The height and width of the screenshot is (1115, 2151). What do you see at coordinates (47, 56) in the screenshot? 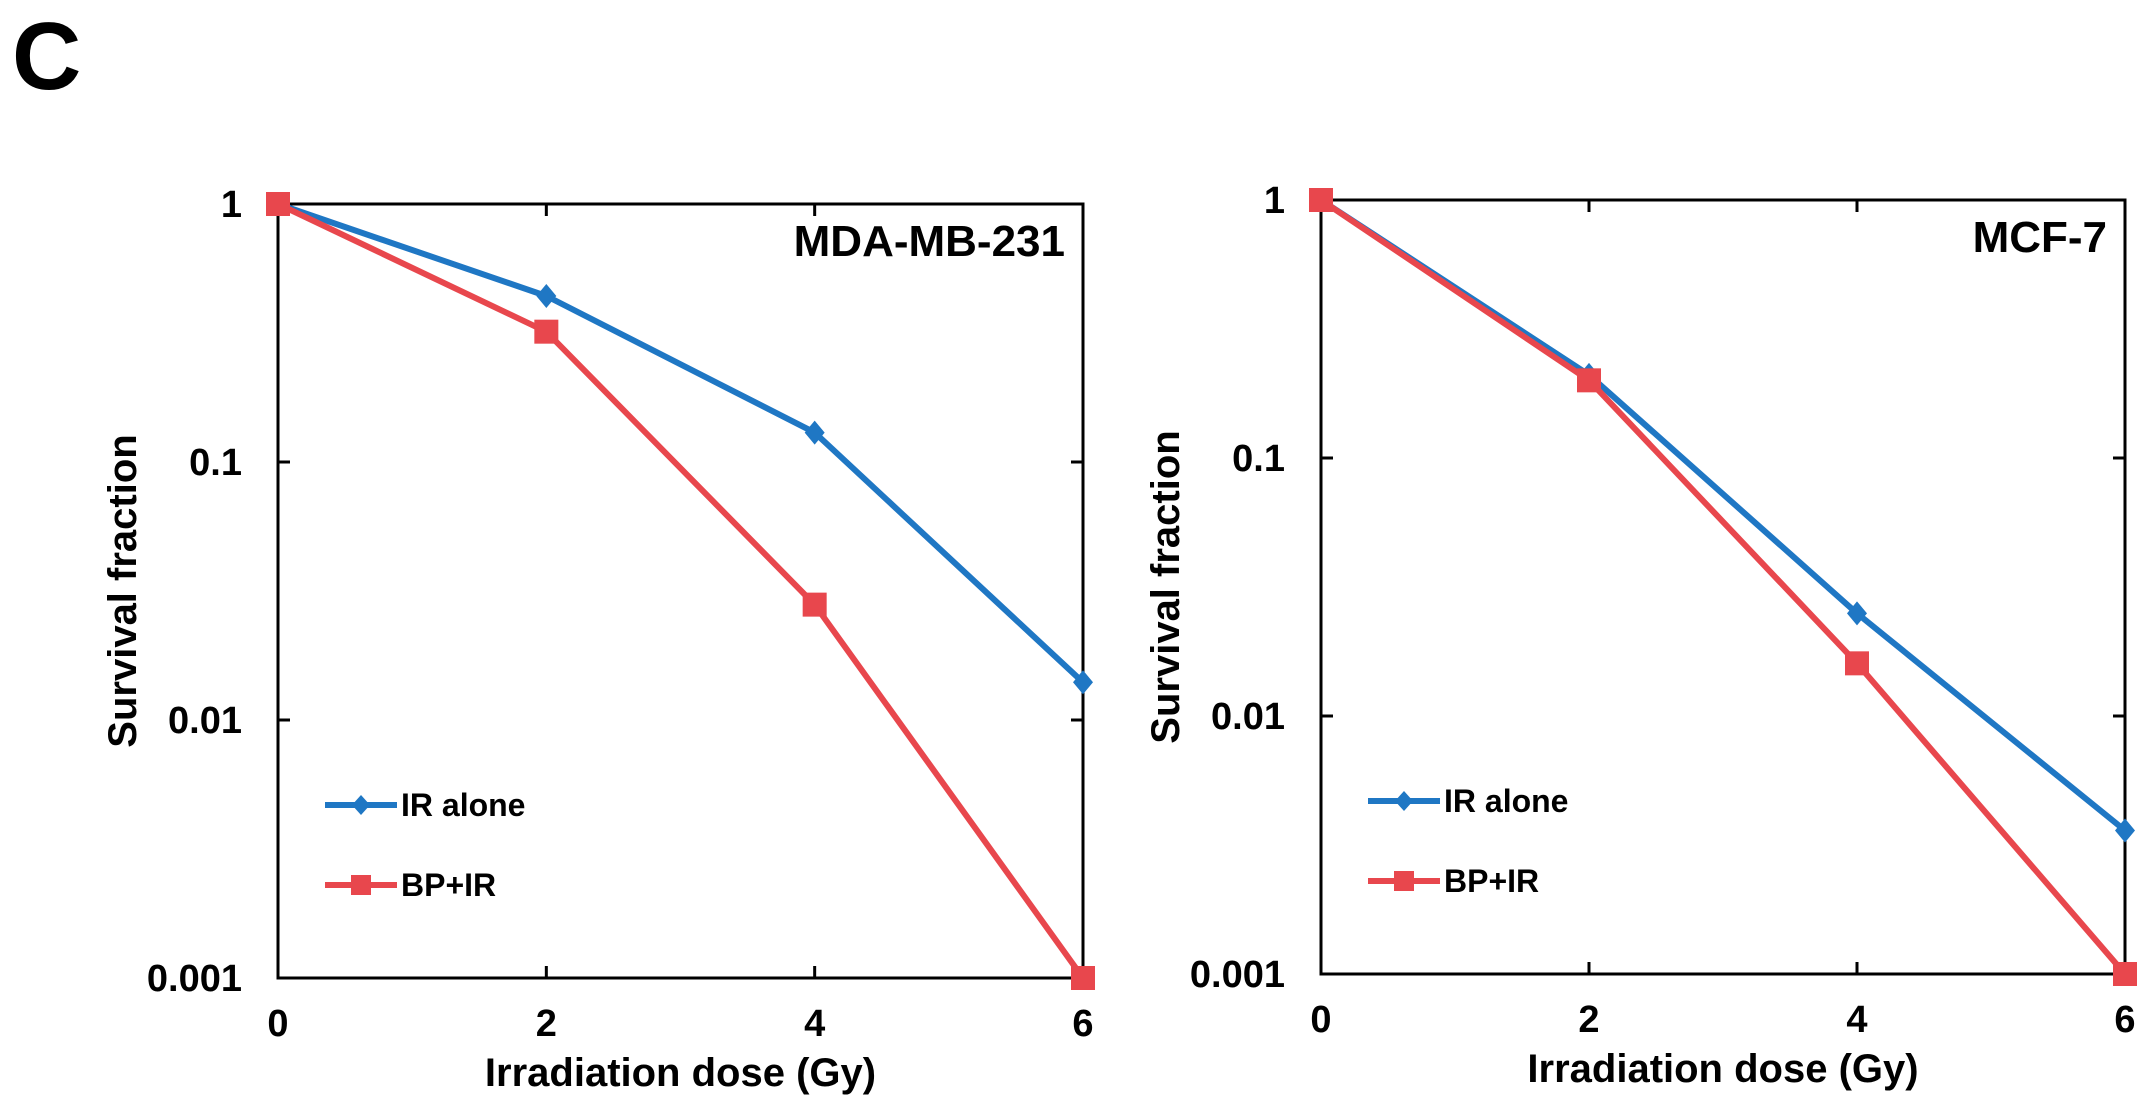
I see `panel-label: C` at bounding box center [47, 56].